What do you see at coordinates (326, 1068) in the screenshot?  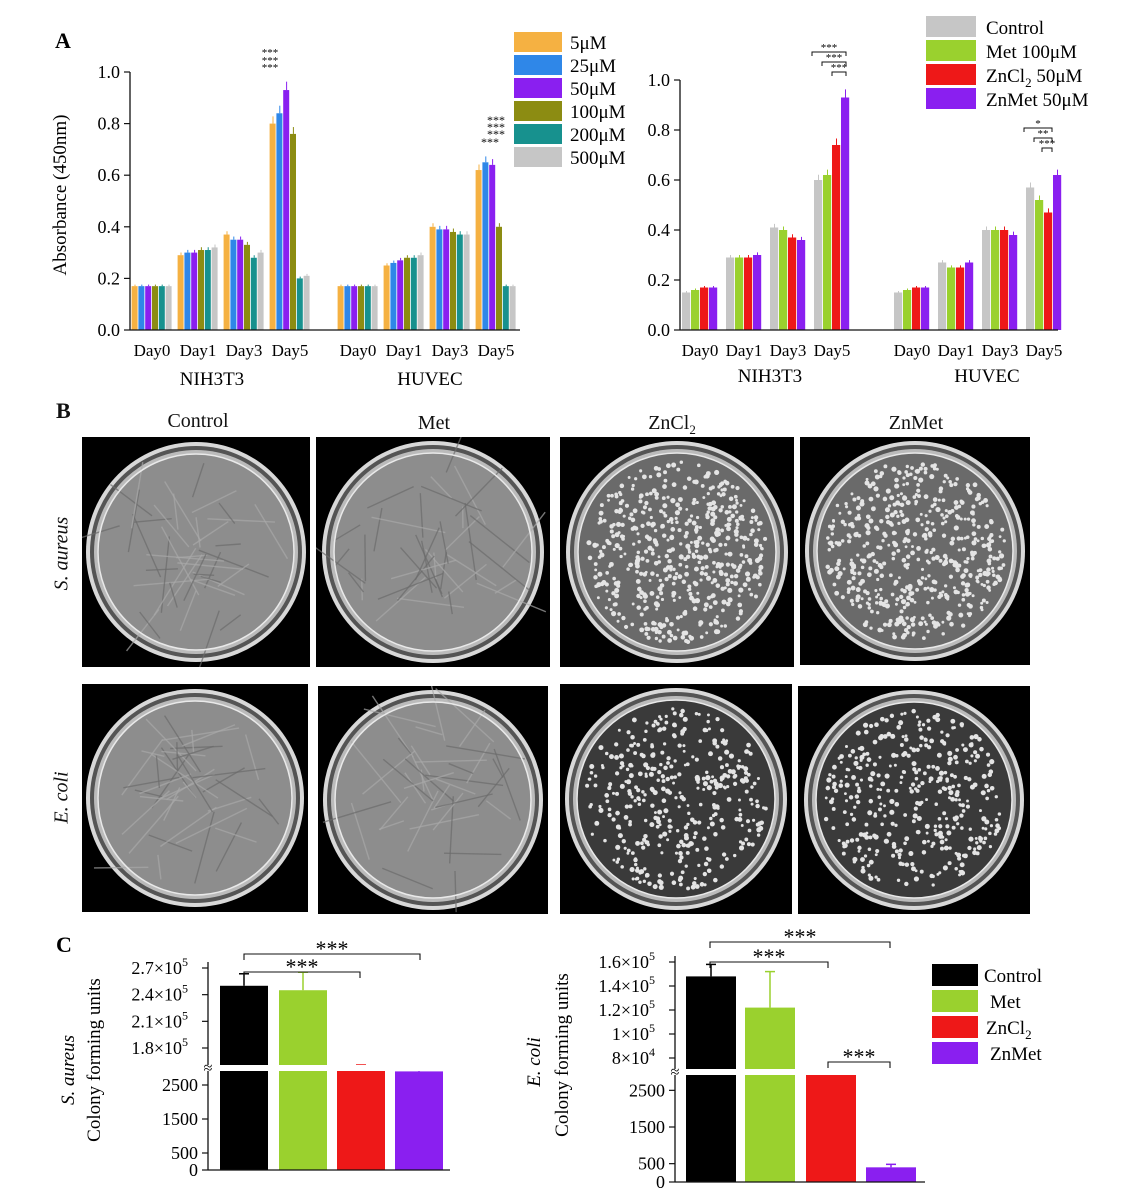 I see `axis-break` at bounding box center [326, 1068].